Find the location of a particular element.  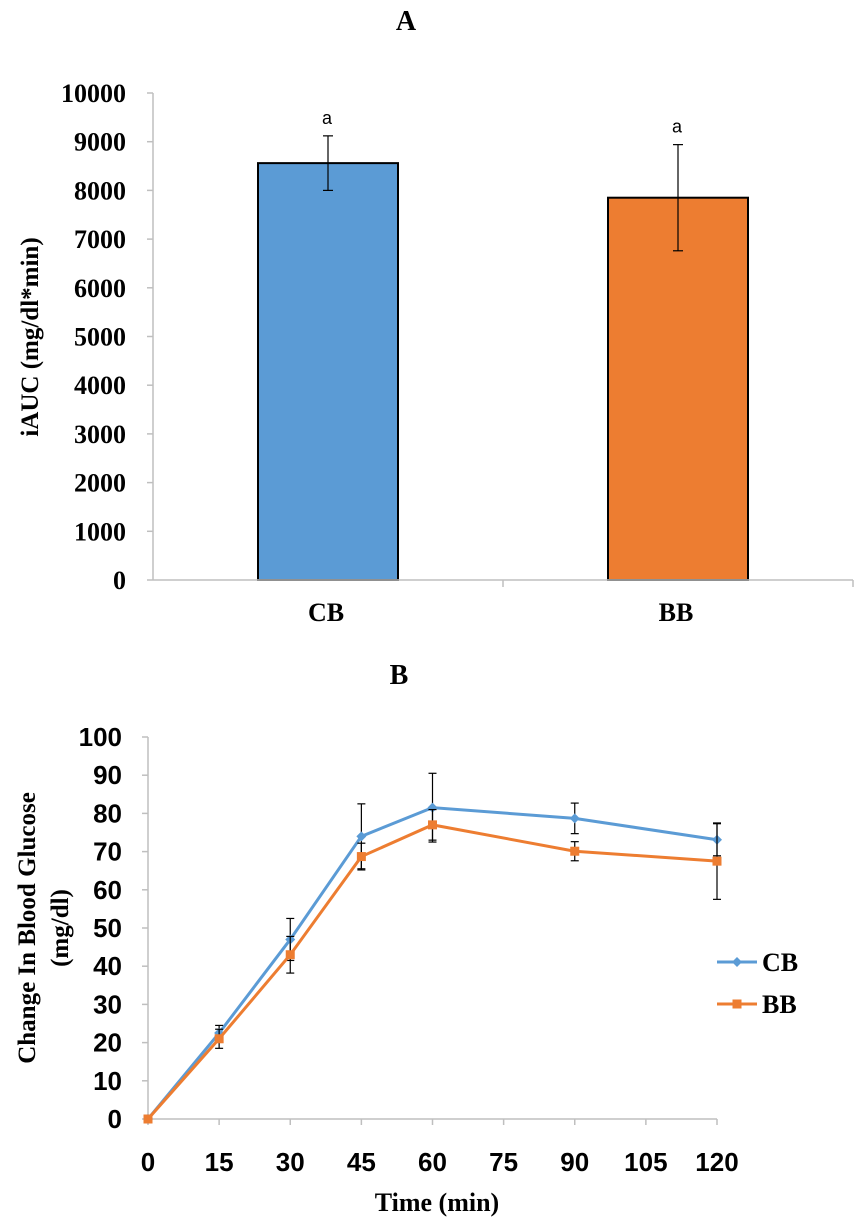

panel-b-legend: CB BB is located at coordinates (757, 983).